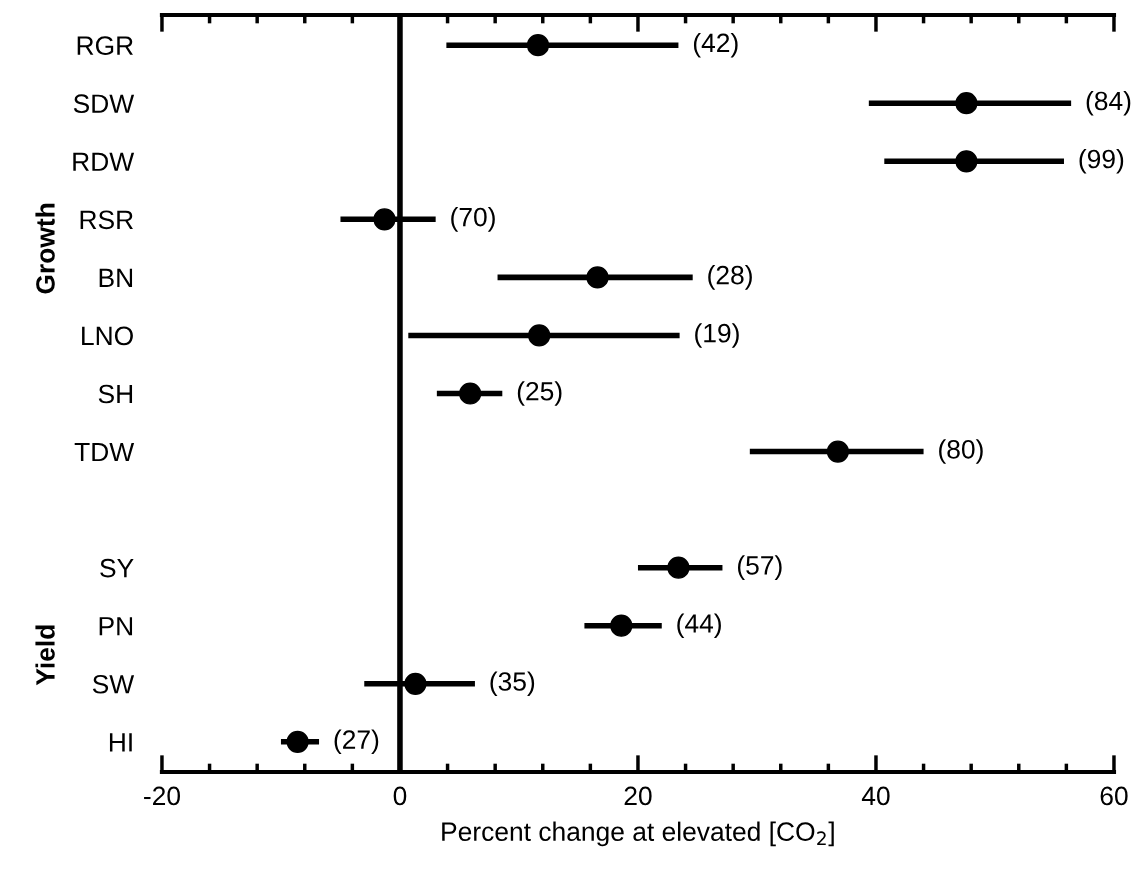 The width and height of the screenshot is (1143, 882). I want to click on y-tick-label: PN, so click(116, 626).